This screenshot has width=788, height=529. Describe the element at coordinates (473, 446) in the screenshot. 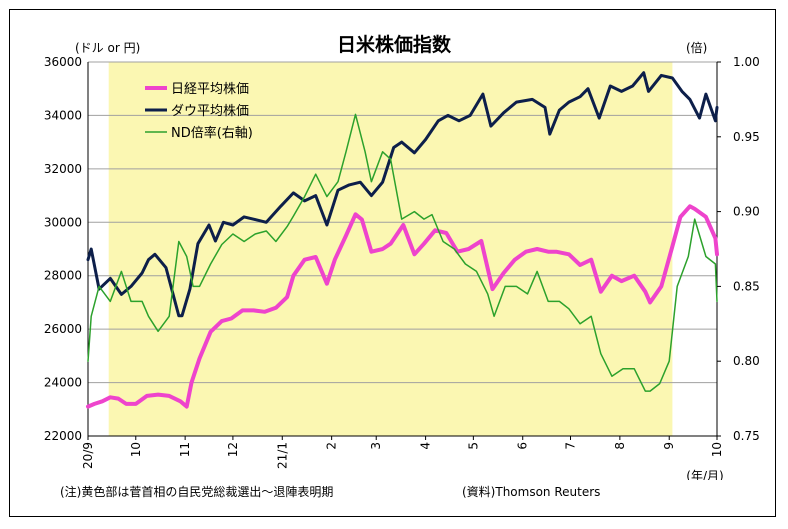

I see `x-tick-label: 5` at that location.